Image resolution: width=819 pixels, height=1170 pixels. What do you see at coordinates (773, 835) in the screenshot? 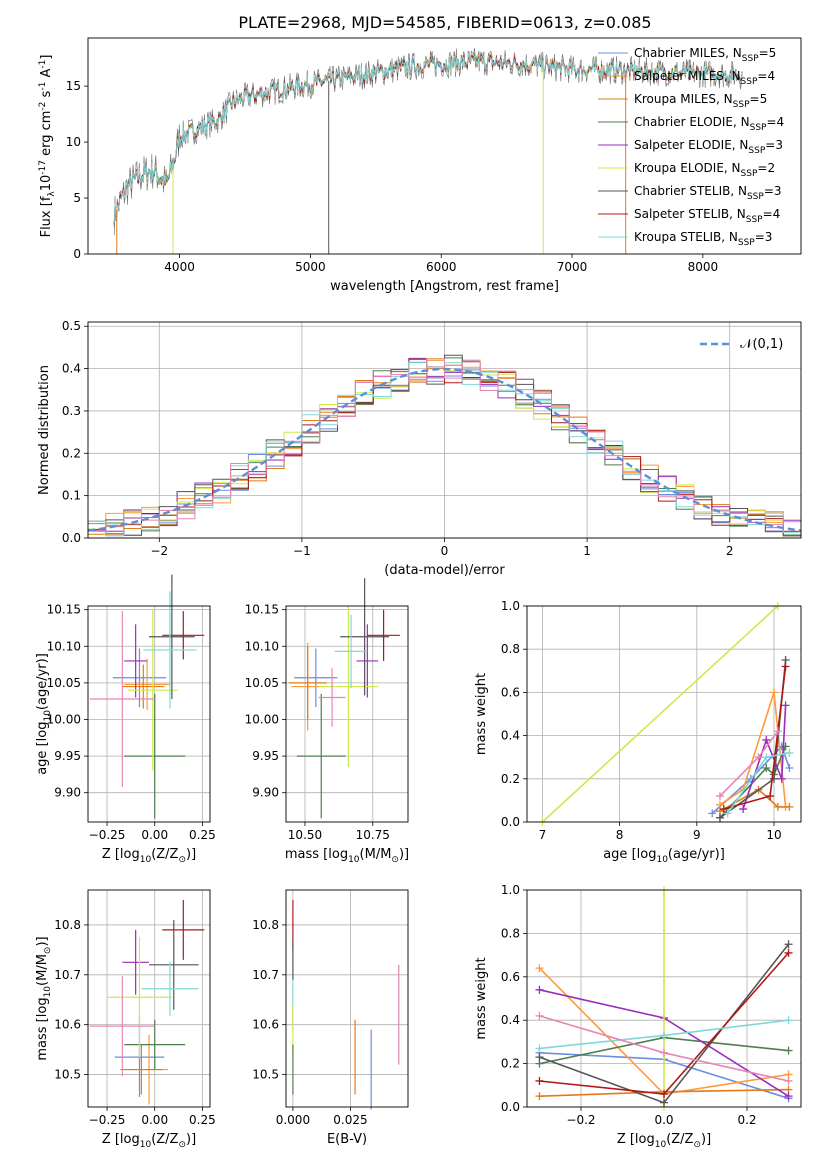
I see `tick-label: 10` at bounding box center [773, 835].